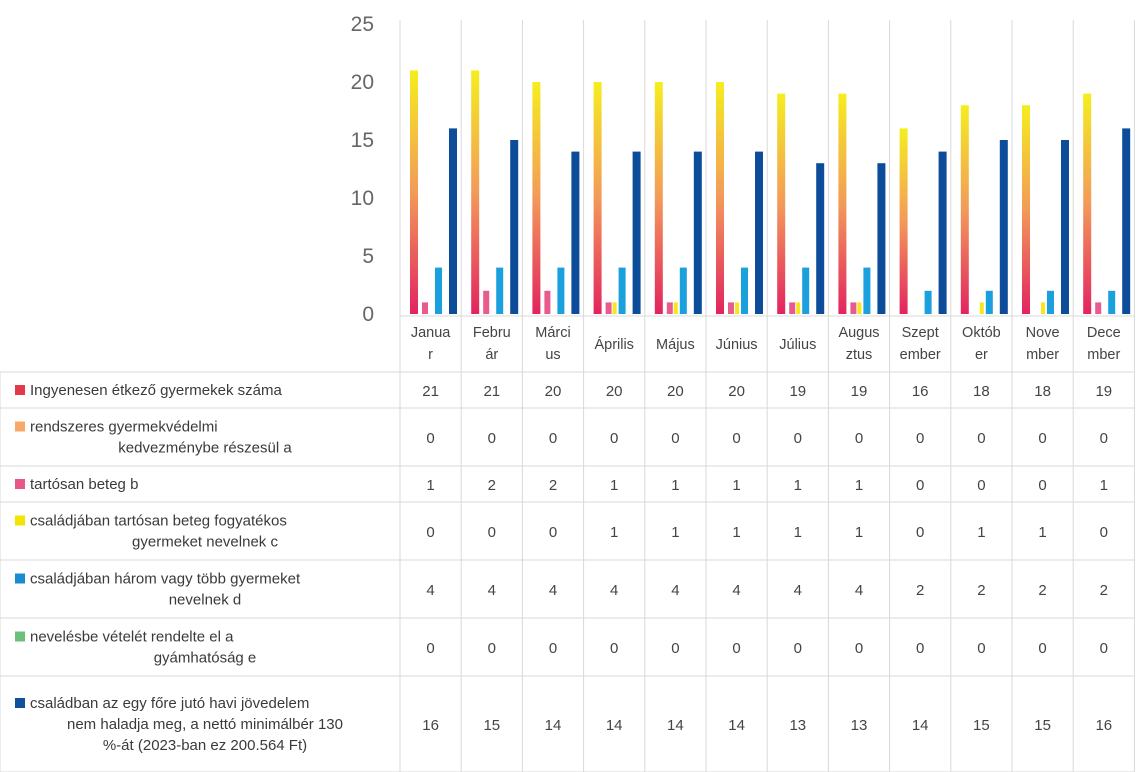 This screenshot has width=1136, height=772. Describe the element at coordinates (84, 484) in the screenshot. I see `legend-label: tartósan beteg b` at that location.